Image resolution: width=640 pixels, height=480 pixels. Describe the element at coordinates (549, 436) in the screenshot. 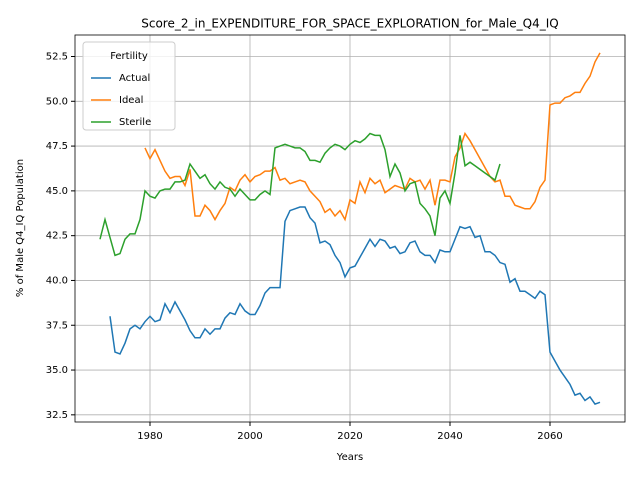

I see `x-tick-label: 2060` at that location.